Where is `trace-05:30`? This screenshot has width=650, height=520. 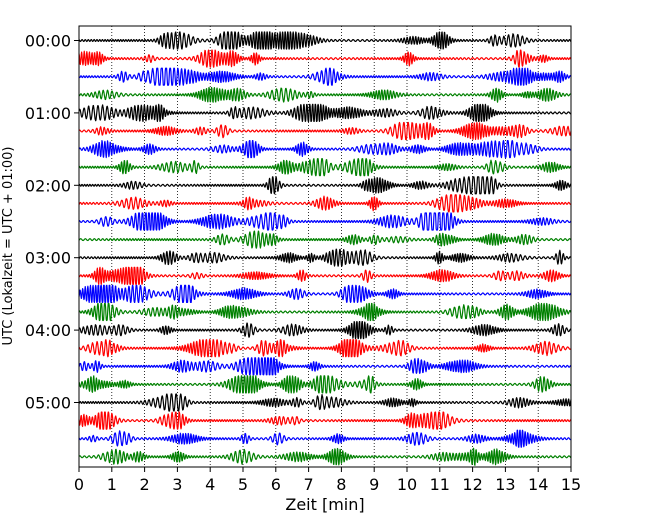
trace-05:30 is located at coordinates (325, 438).